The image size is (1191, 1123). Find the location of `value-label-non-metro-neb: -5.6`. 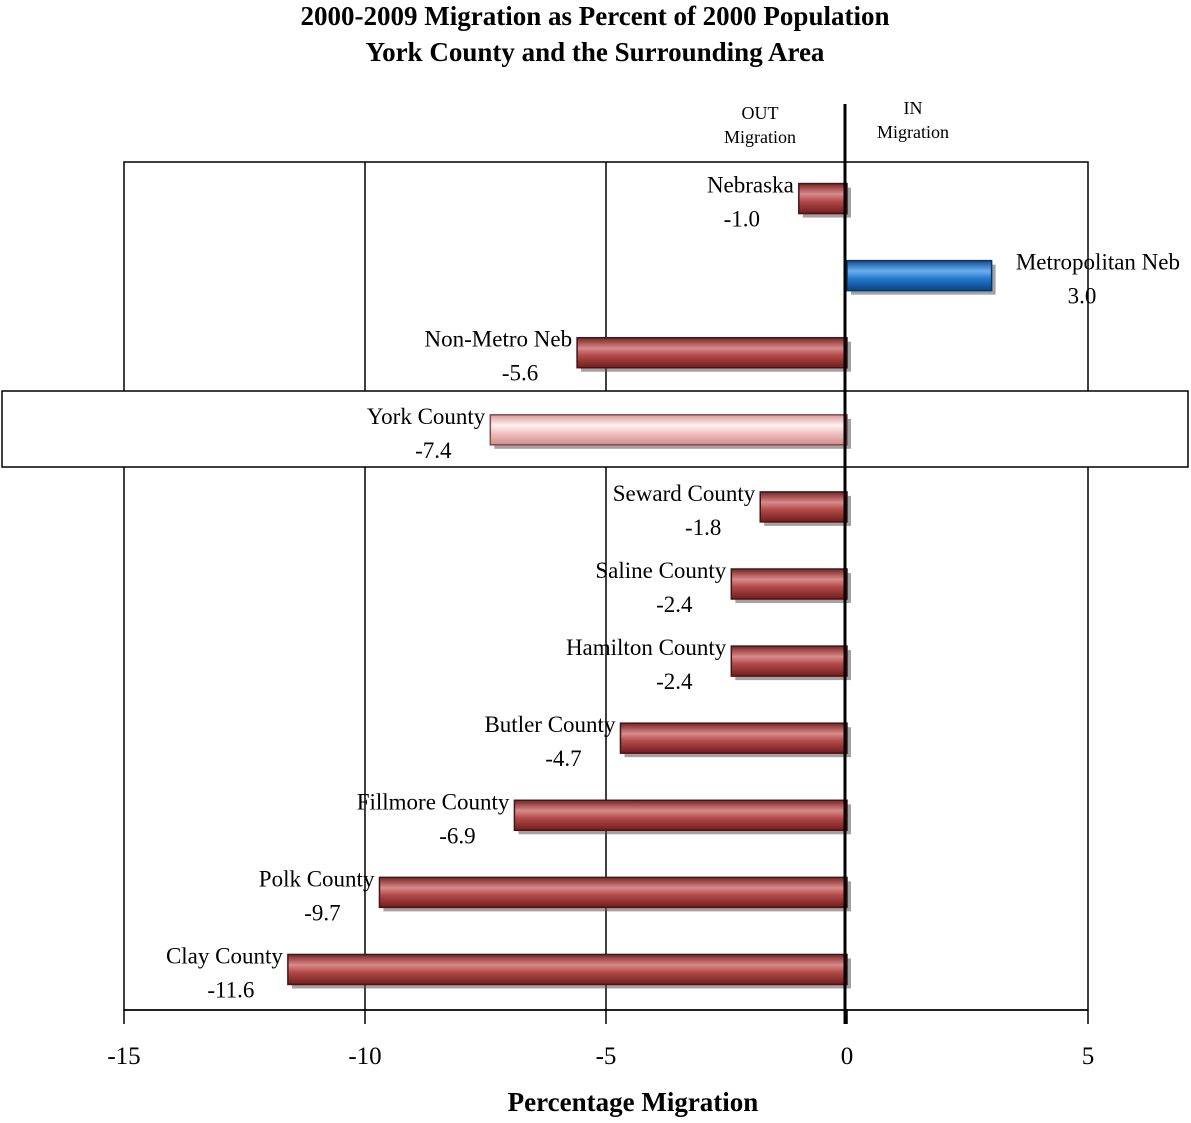

value-label-non-metro-neb: -5.6 is located at coordinates (520, 373).